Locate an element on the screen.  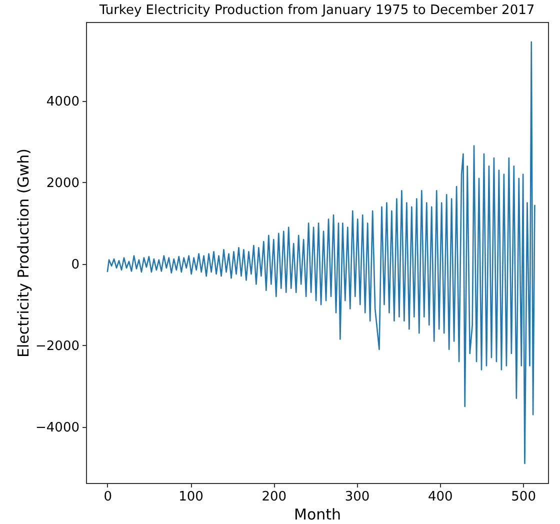
y-axis-title: Electricity Production (Gwh) is located at coordinates (23, 253).